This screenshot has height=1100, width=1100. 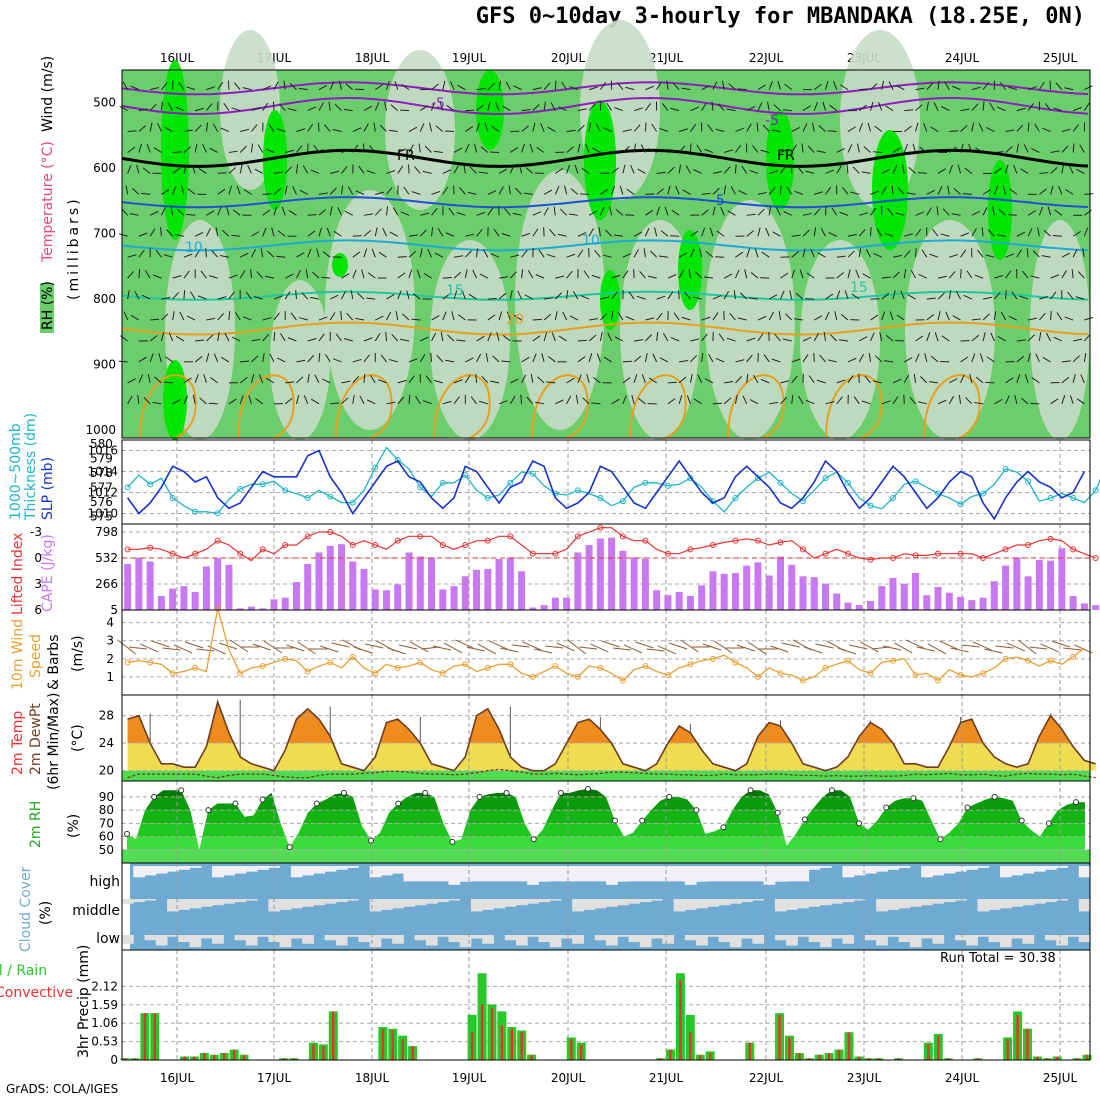 What do you see at coordinates (615, 803) in the screenshot?
I see `rh-band-fill` at bounding box center [615, 803].